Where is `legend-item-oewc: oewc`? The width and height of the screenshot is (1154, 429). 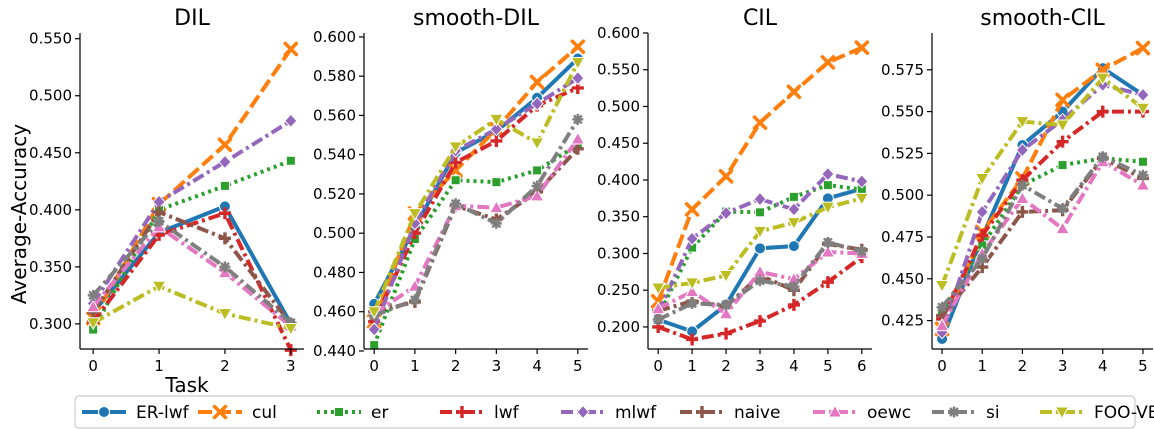
legend-item-oewc: oewc is located at coordinates (862, 413).